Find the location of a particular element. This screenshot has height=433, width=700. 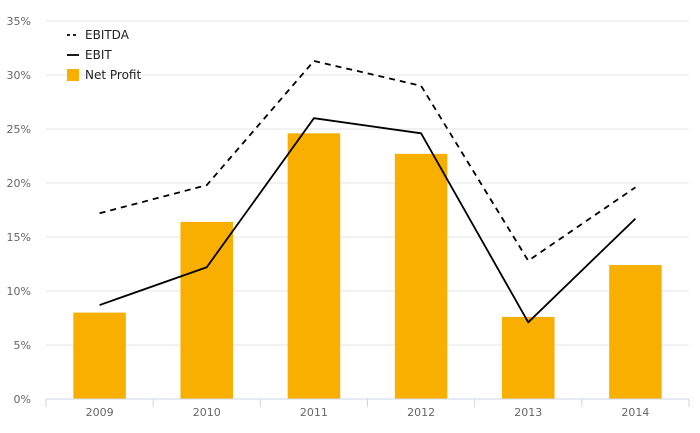

legend-item: EBITDA is located at coordinates (98, 35).